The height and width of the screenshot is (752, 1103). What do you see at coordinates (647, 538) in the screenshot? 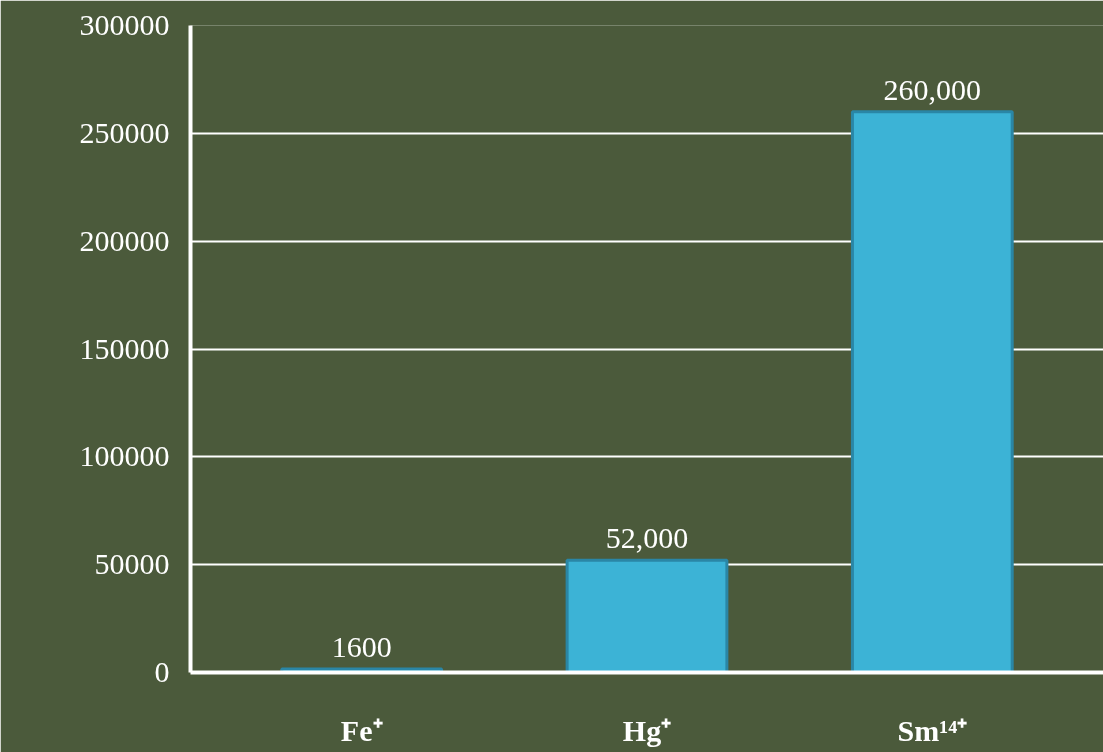
I see `data-label: 52,000` at bounding box center [647, 538].